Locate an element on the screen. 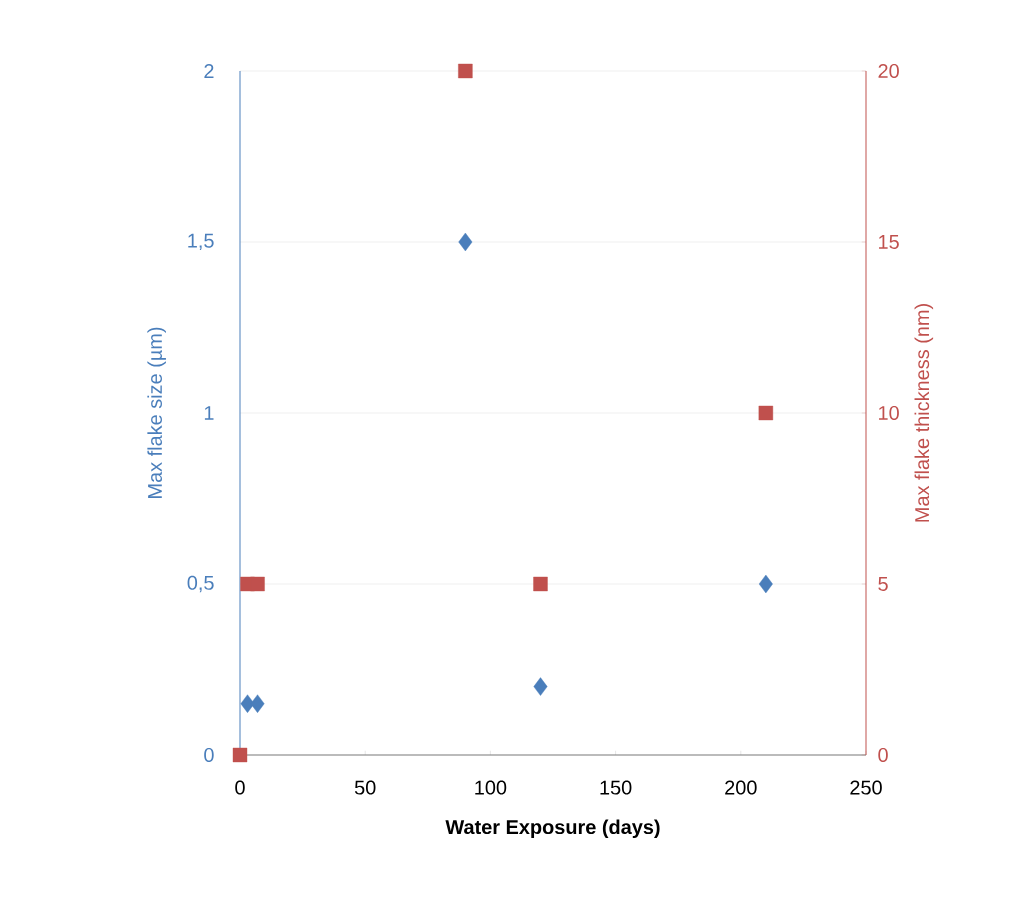 This screenshot has width=1009, height=915. y-tick-label: 1,5 is located at coordinates (201, 242).